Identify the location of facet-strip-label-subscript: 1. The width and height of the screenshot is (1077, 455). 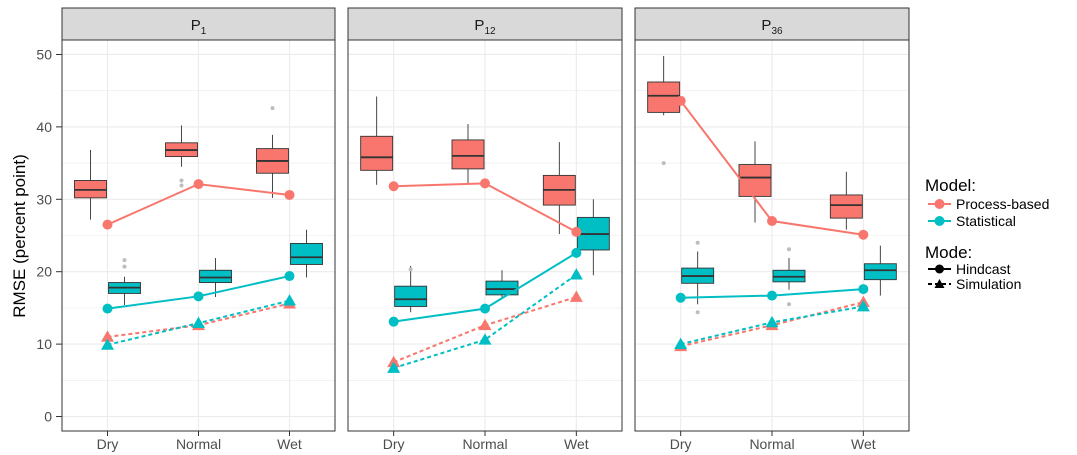
(204, 31).